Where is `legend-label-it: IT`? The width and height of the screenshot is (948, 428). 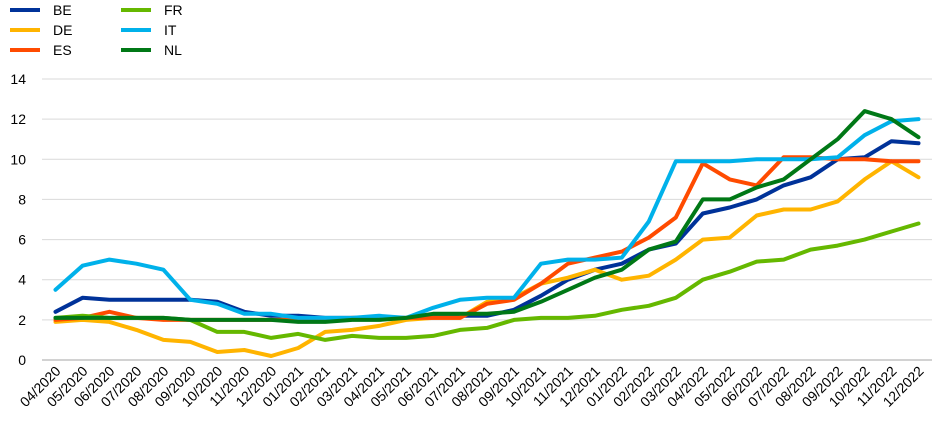
legend-label-it: IT is located at coordinates (170, 30).